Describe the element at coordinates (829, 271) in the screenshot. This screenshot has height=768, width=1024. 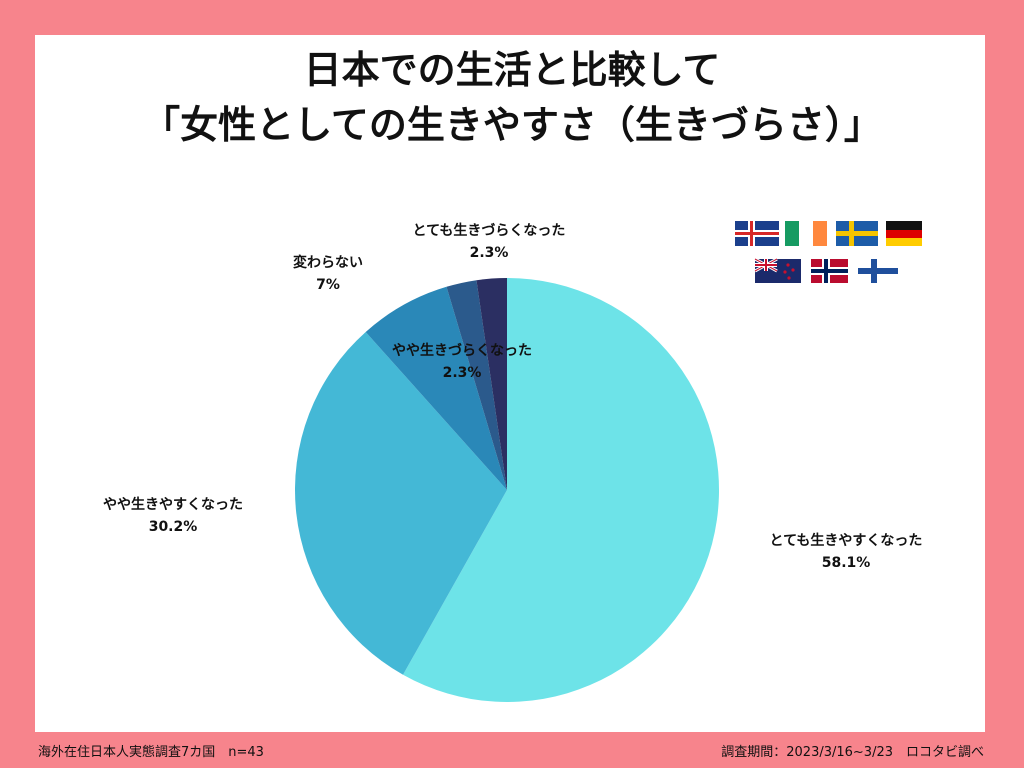
I see `norway-flag-icon` at that location.